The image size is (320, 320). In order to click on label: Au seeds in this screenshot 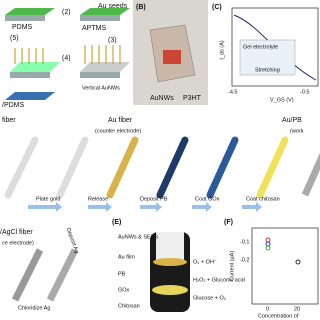, I will do `click(113, 6)`.